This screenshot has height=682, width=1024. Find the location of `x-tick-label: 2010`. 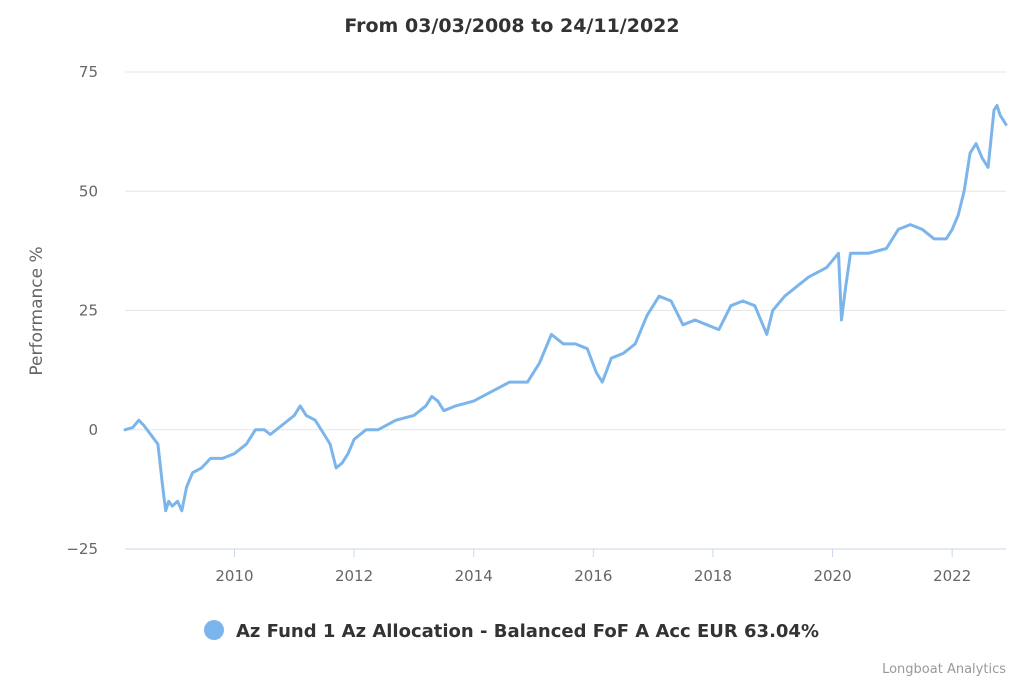

x-tick-label: 2010 is located at coordinates (234, 576).